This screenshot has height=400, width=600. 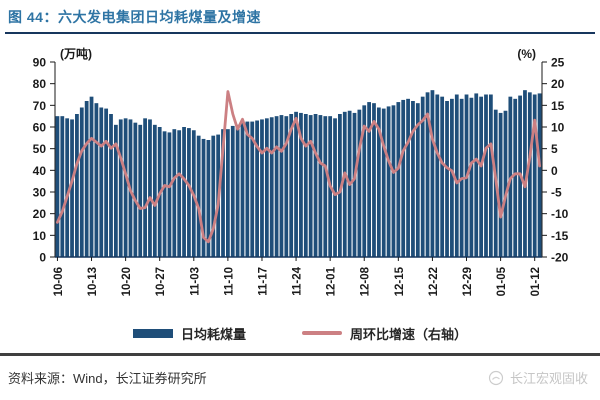 I want to click on legend-bar-swatch, so click(x=152, y=333).